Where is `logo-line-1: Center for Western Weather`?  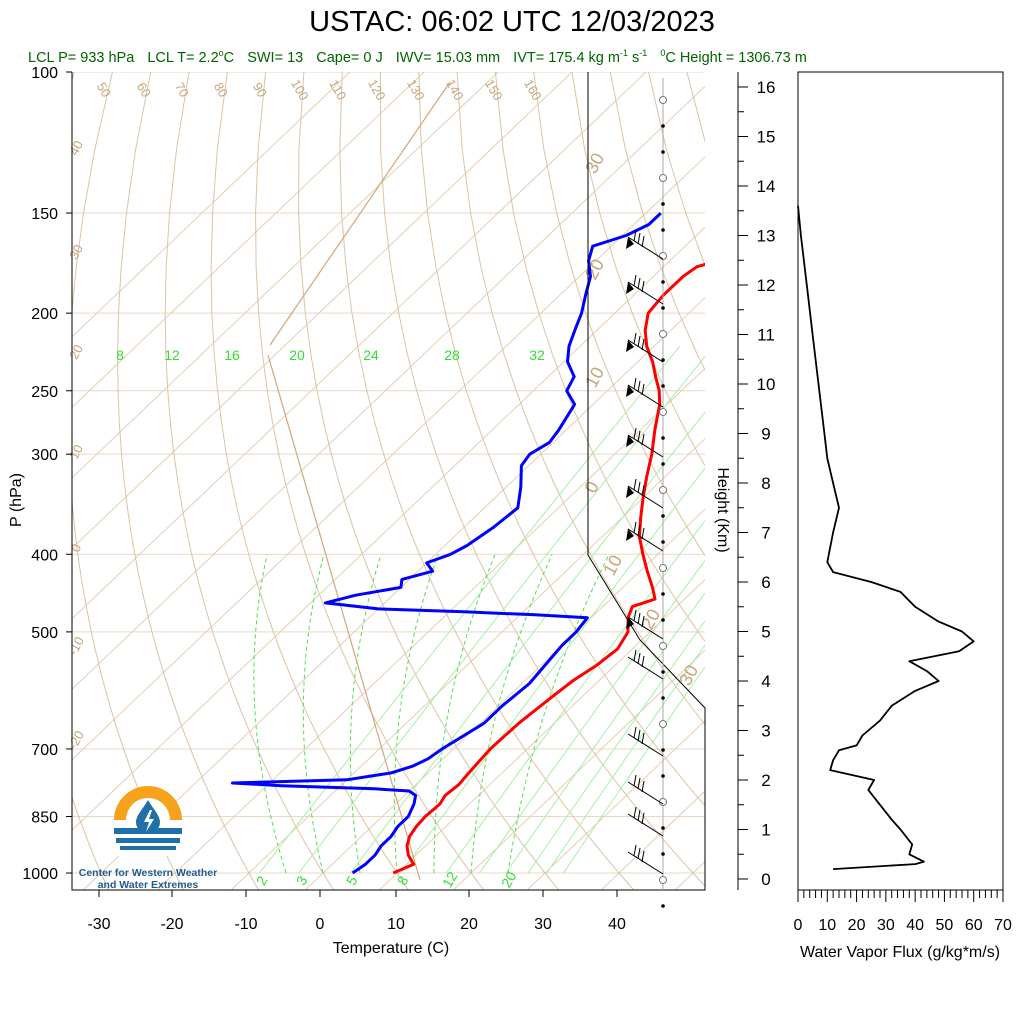
logo-line-1: Center for Western Weather is located at coordinates (148, 873).